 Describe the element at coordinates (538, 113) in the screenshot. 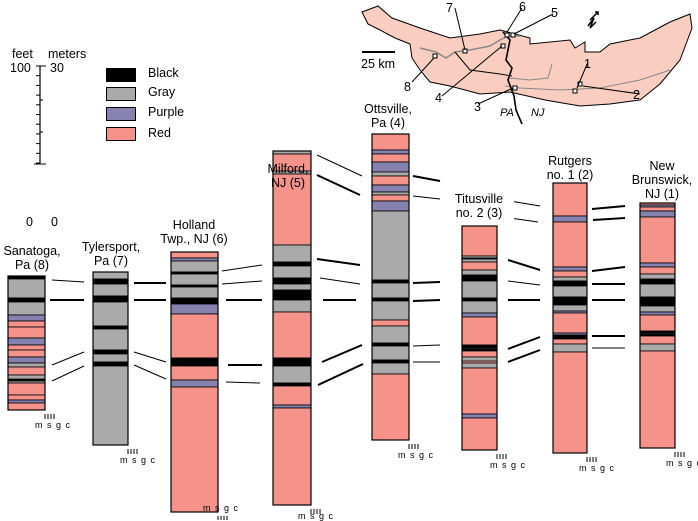

I see `map-label-nj: NJ` at that location.